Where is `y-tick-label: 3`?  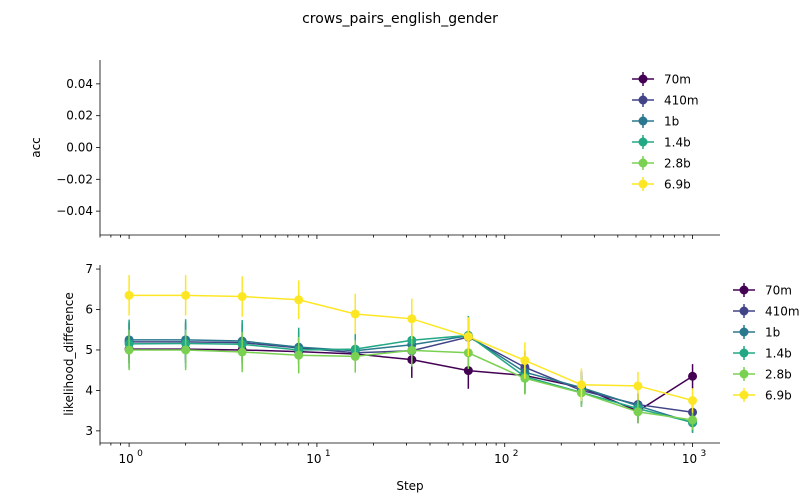
y-tick-label: 3 is located at coordinates (89, 431).